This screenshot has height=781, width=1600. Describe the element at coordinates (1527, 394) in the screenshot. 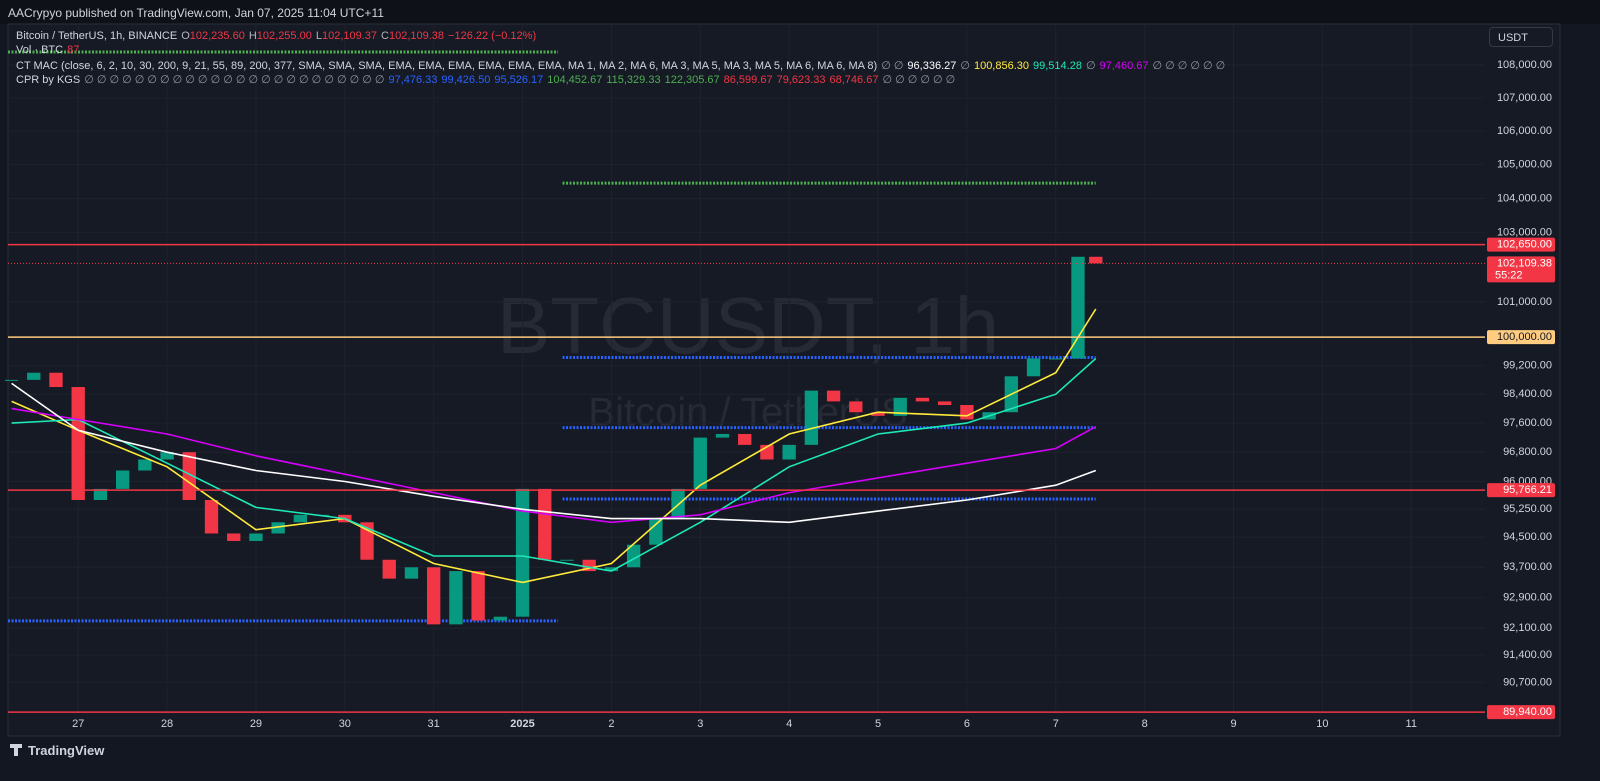

I see `y-tick-label: 98,400.00` at that location.